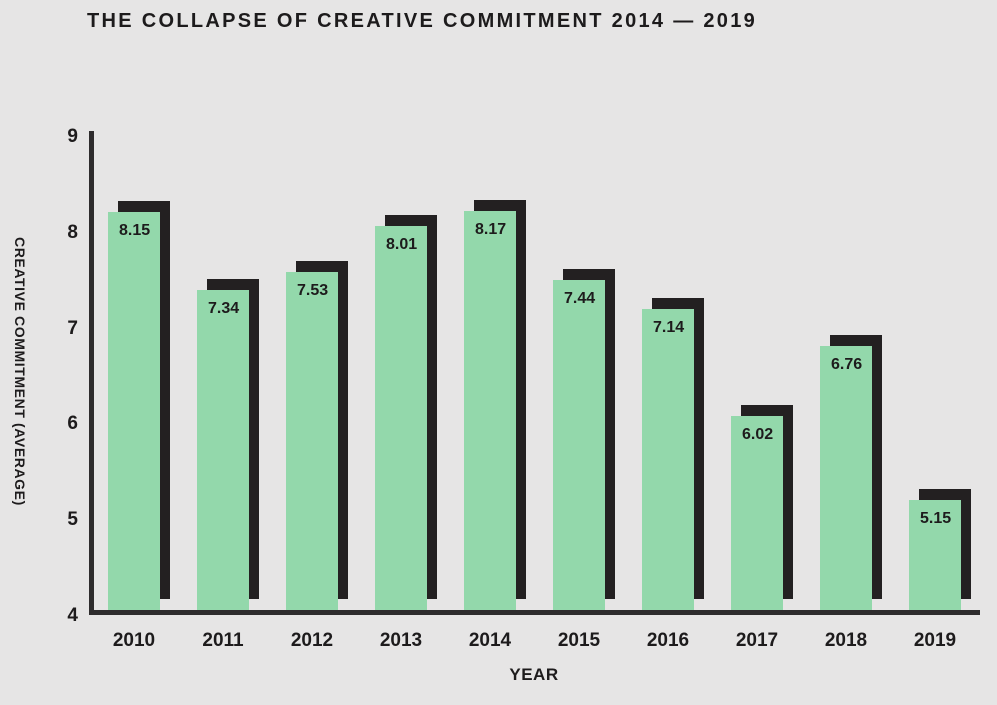 The width and height of the screenshot is (997, 705). Describe the element at coordinates (579, 445) in the screenshot. I see `bar-fill: 7.44` at that location.